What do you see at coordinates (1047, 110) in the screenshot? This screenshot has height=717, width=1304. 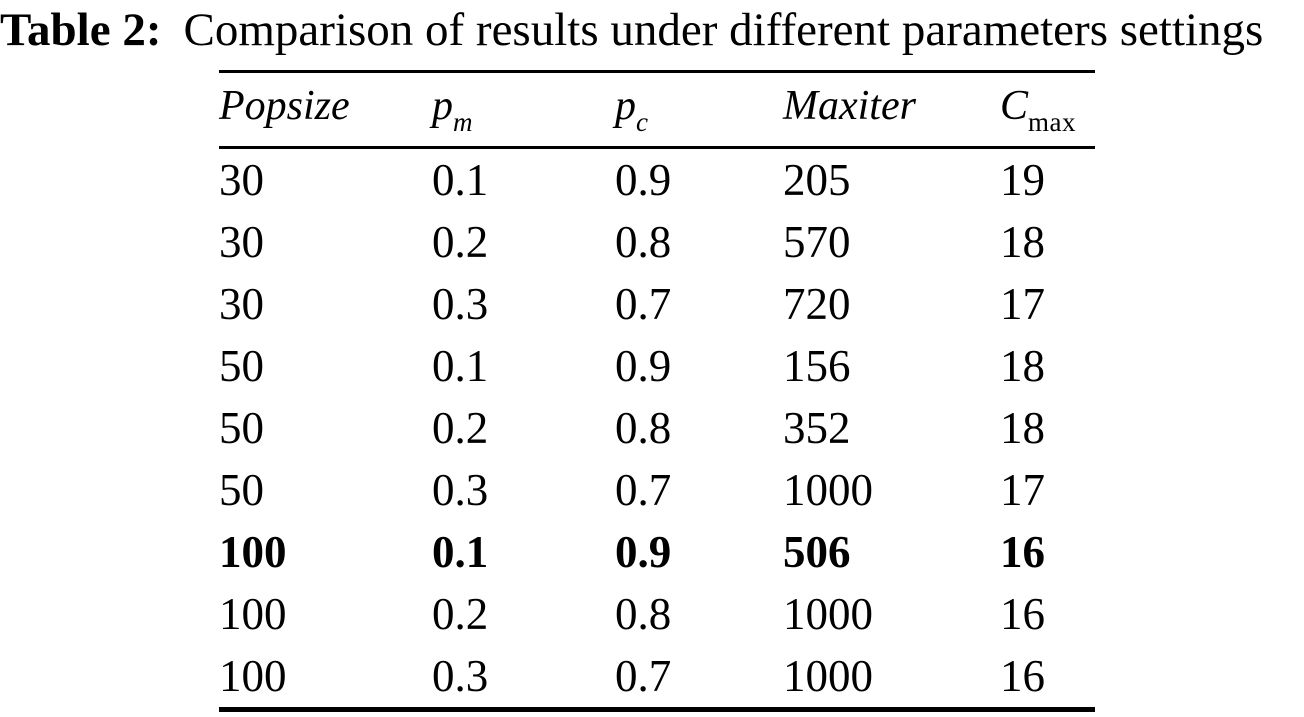 I see `col-header-cmax: Cmax` at bounding box center [1047, 110].